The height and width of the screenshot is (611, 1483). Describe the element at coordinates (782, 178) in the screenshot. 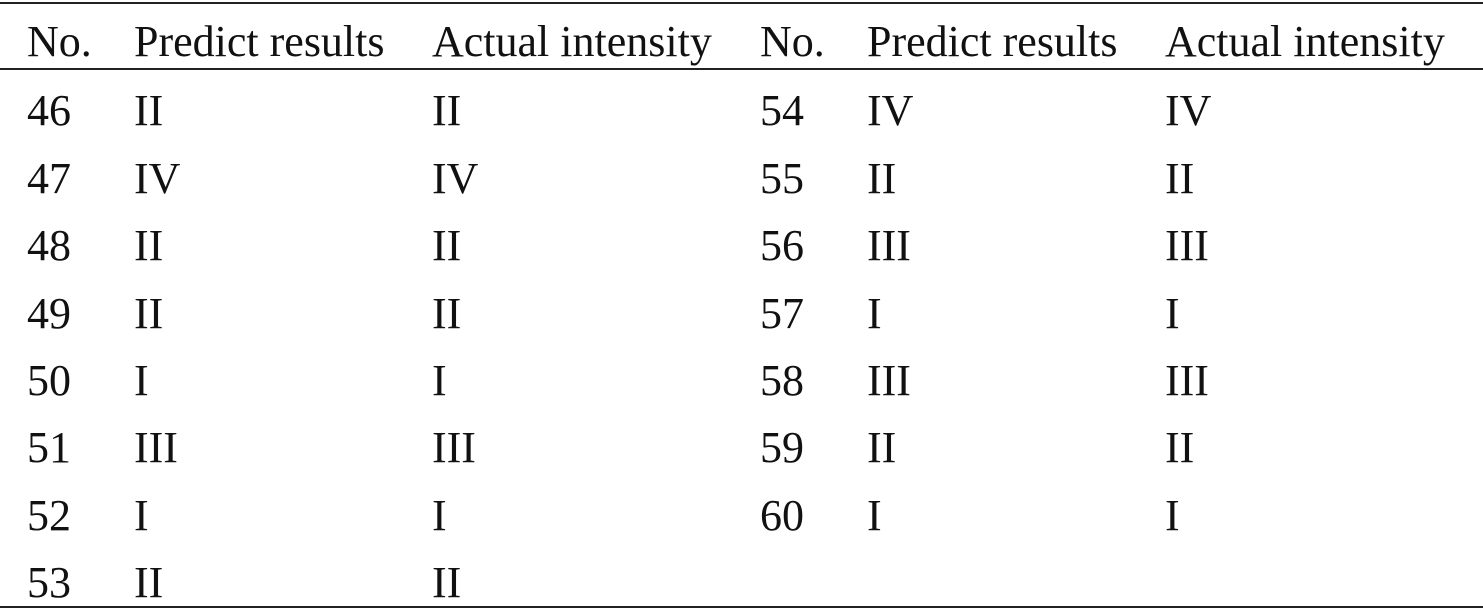

I see `cell-no: 55` at that location.